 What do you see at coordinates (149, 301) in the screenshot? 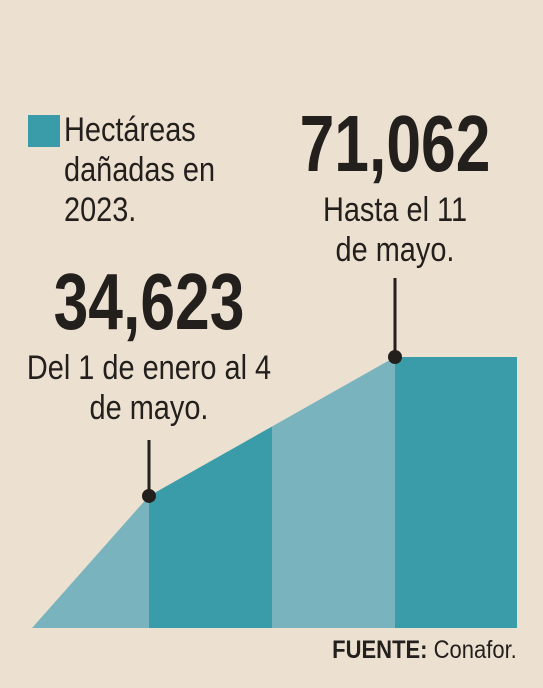
I see `value-label: 34,623` at bounding box center [149, 301].